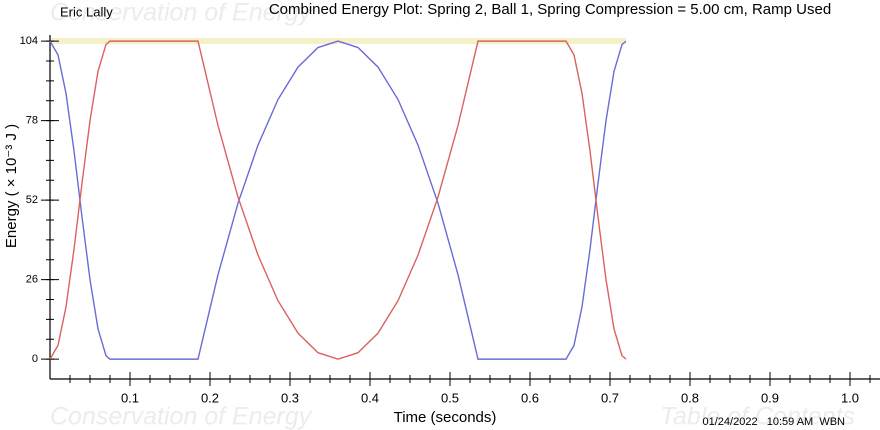 The height and width of the screenshot is (430, 880). Describe the element at coordinates (32, 280) in the screenshot. I see `y-tick-label: 26` at that location.